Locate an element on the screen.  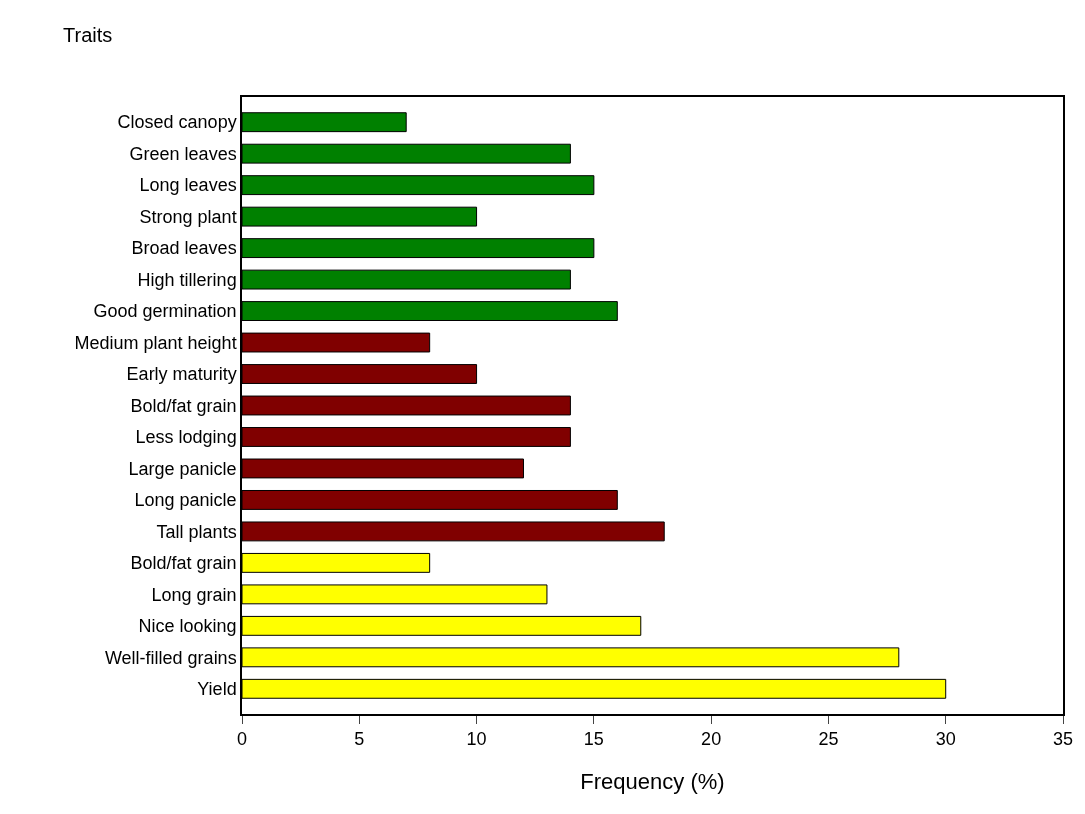
x-tick-label: 0 is located at coordinates (242, 739).